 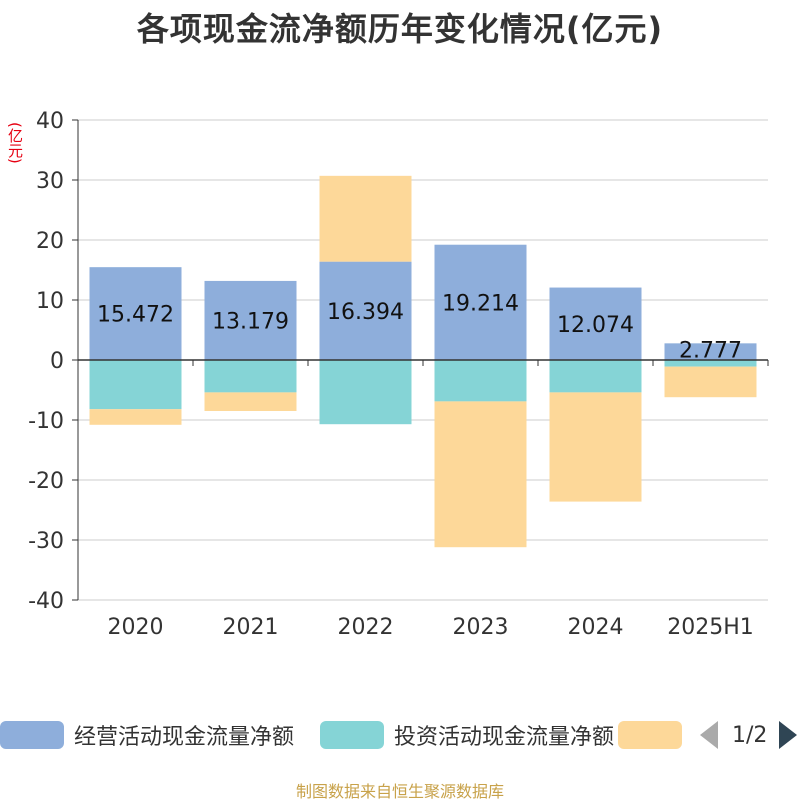 I want to click on bar-financing-2024, so click(x=595, y=447).